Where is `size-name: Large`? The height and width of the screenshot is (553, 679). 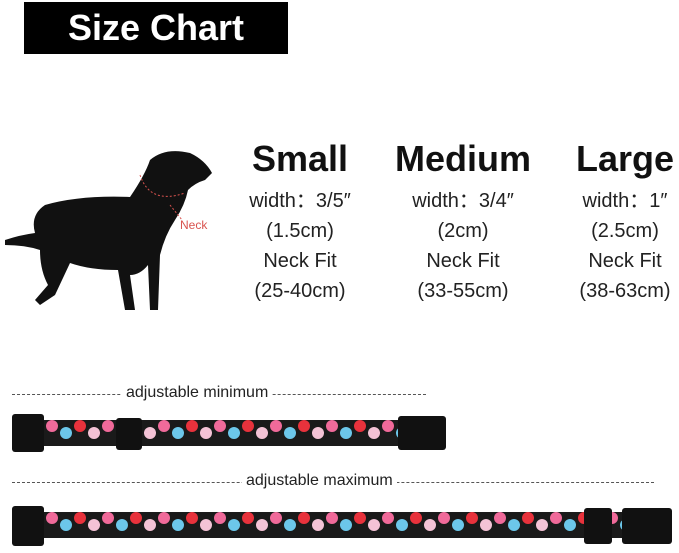
size-name: Large is located at coordinates (625, 158).